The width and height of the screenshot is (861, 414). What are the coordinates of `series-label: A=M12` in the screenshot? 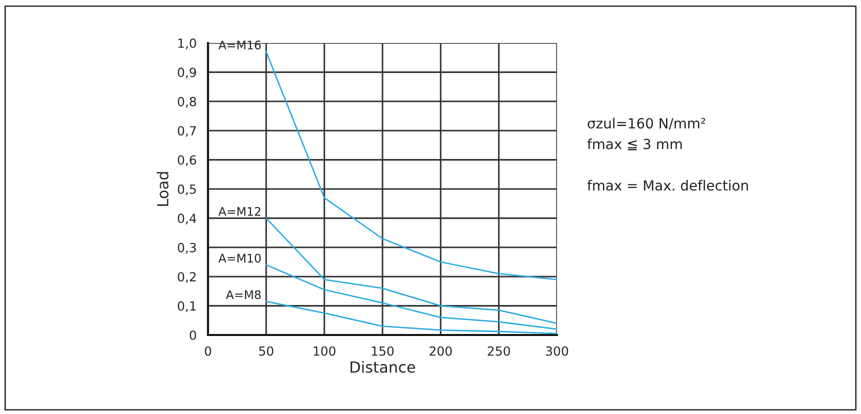 It's located at (239, 211).